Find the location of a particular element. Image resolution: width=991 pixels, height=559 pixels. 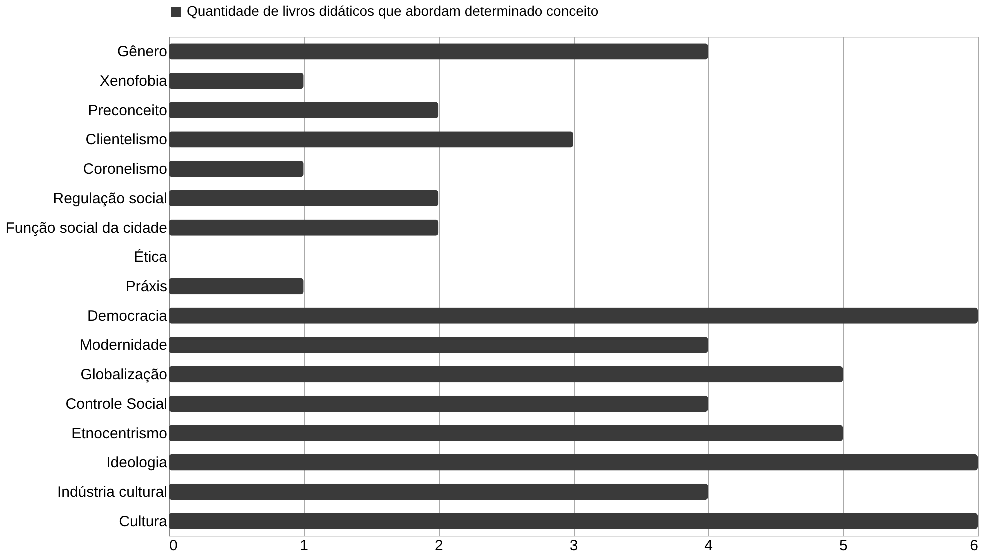

y-tick-label: Cultura is located at coordinates (143, 521).